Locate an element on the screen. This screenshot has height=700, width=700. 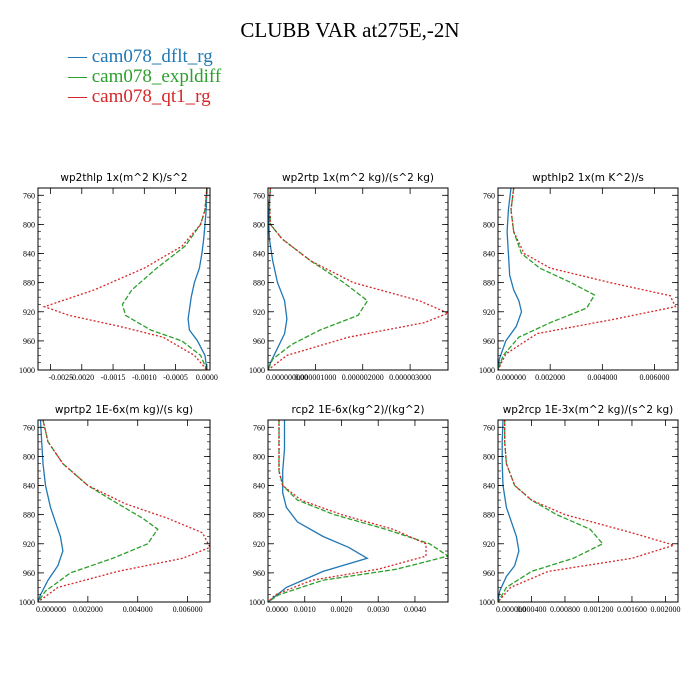
subplot-title: wp2rcp 1E-3x(m^2 kg)/(s^2 kg) is located at coordinates (588, 410).